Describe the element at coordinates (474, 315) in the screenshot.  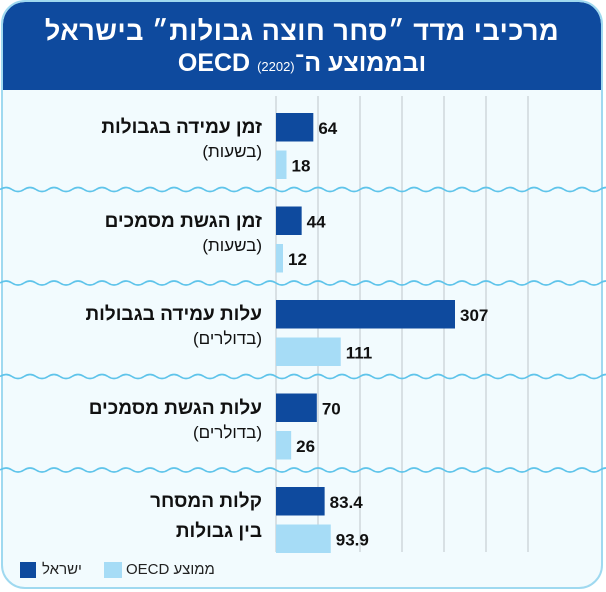
I see `data-label: 307` at that location.